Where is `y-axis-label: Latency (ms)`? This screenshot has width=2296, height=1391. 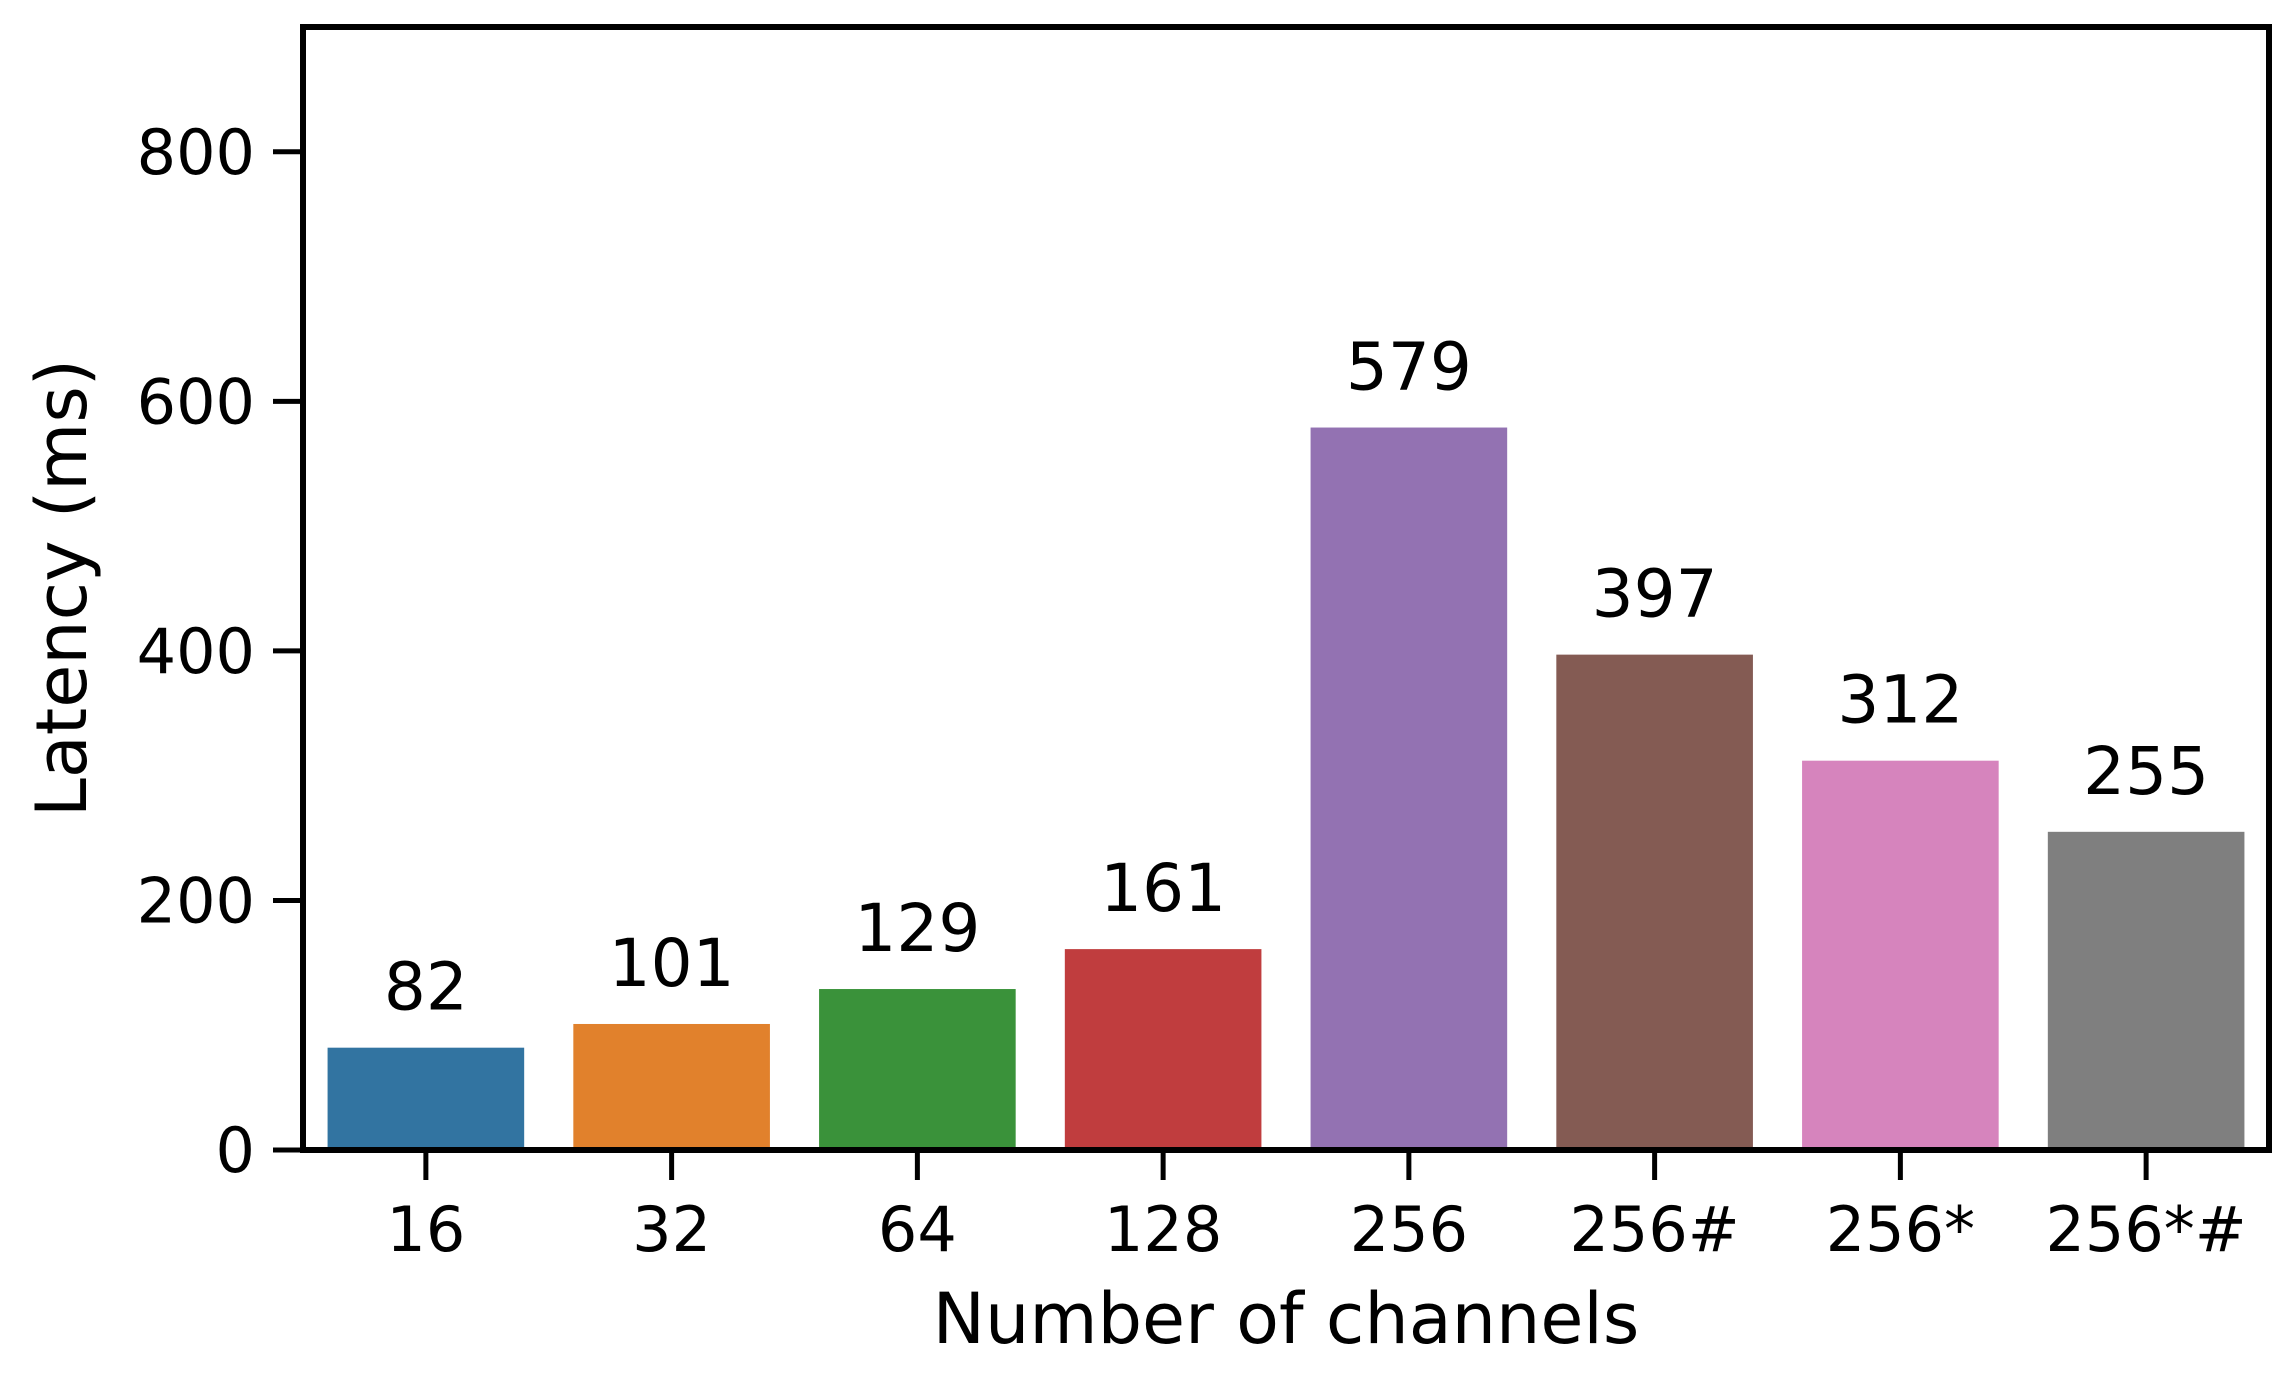
y-axis-label: Latency (ms) is located at coordinates (62, 588).